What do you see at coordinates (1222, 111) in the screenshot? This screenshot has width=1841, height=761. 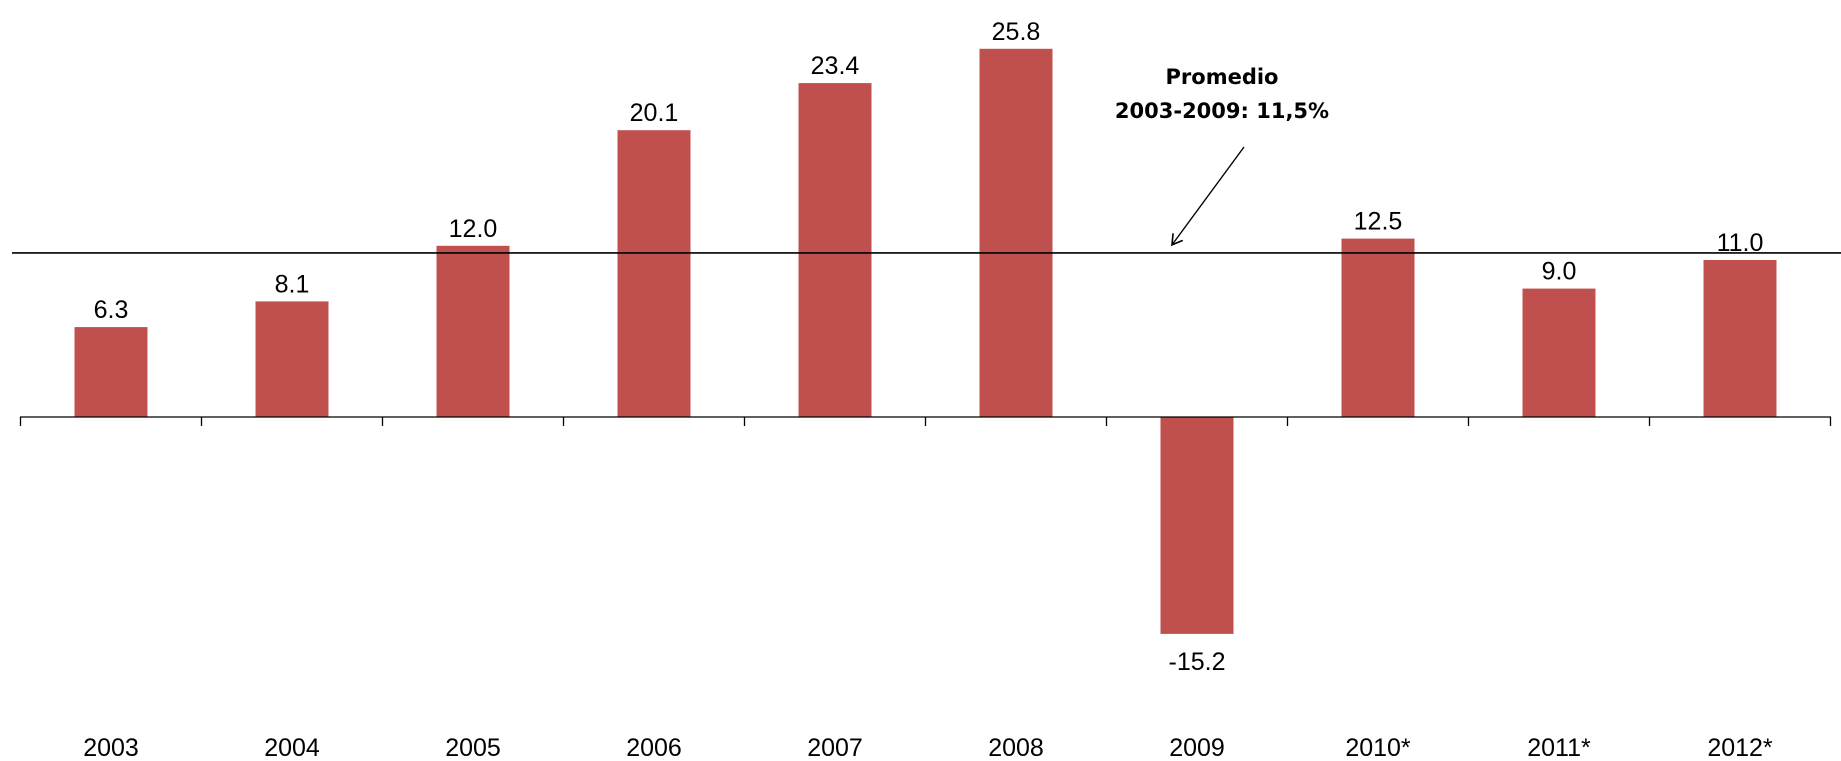 I see `average-annotation-line2: 2003-2009: 11,5%` at bounding box center [1222, 111].